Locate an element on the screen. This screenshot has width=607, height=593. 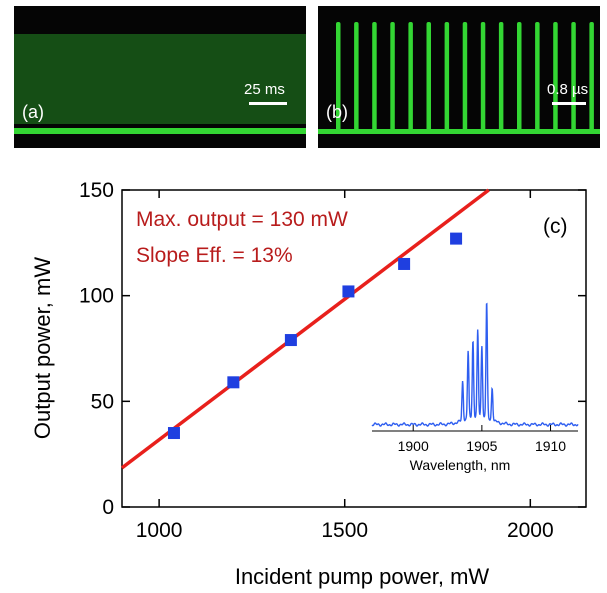
inset-x-axis-label: Wavelength, nm is located at coordinates (460, 465).